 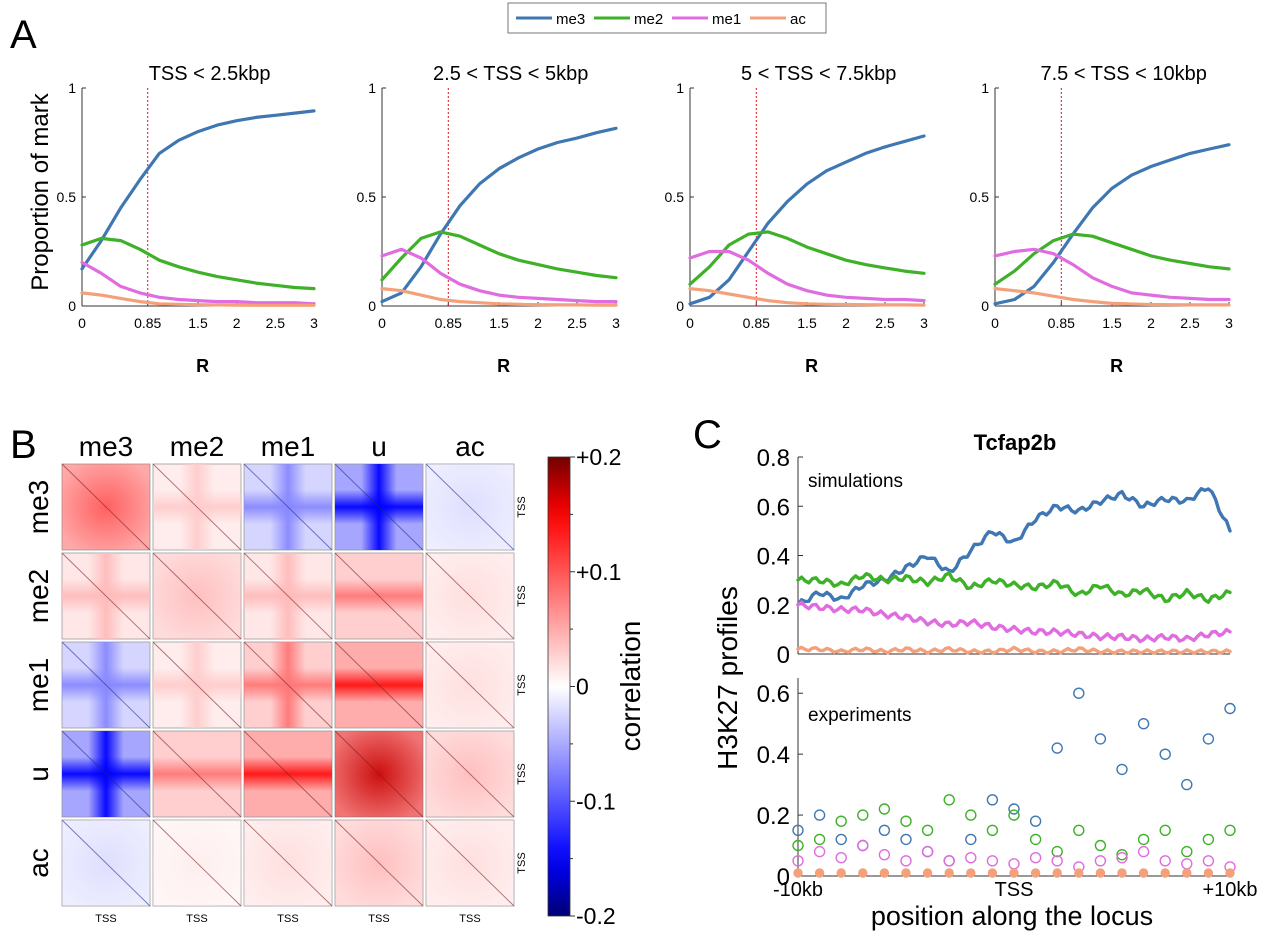 What do you see at coordinates (798, 19) in the screenshot?
I see `legend-label-ac: ac` at bounding box center [798, 19].